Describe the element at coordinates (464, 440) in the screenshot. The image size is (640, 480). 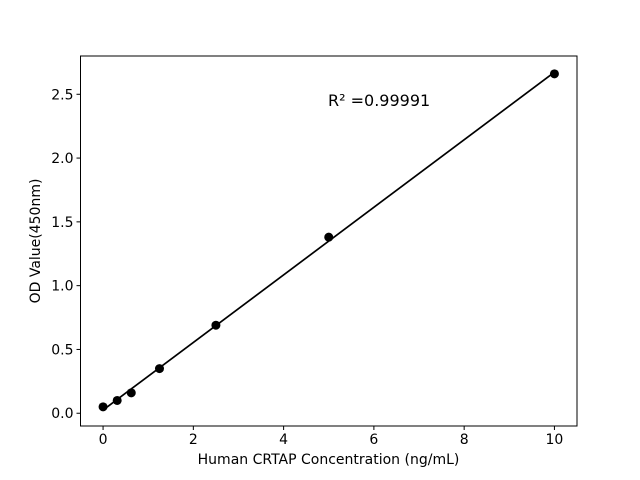
I see `x-tick-label: 8` at that location.